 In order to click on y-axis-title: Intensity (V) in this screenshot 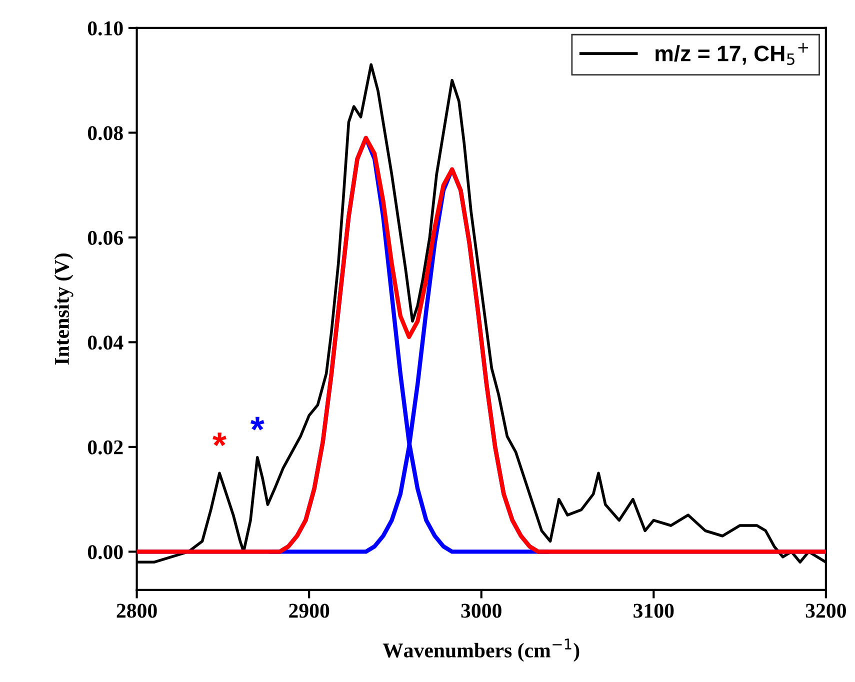, I will do `click(64, 309)`.